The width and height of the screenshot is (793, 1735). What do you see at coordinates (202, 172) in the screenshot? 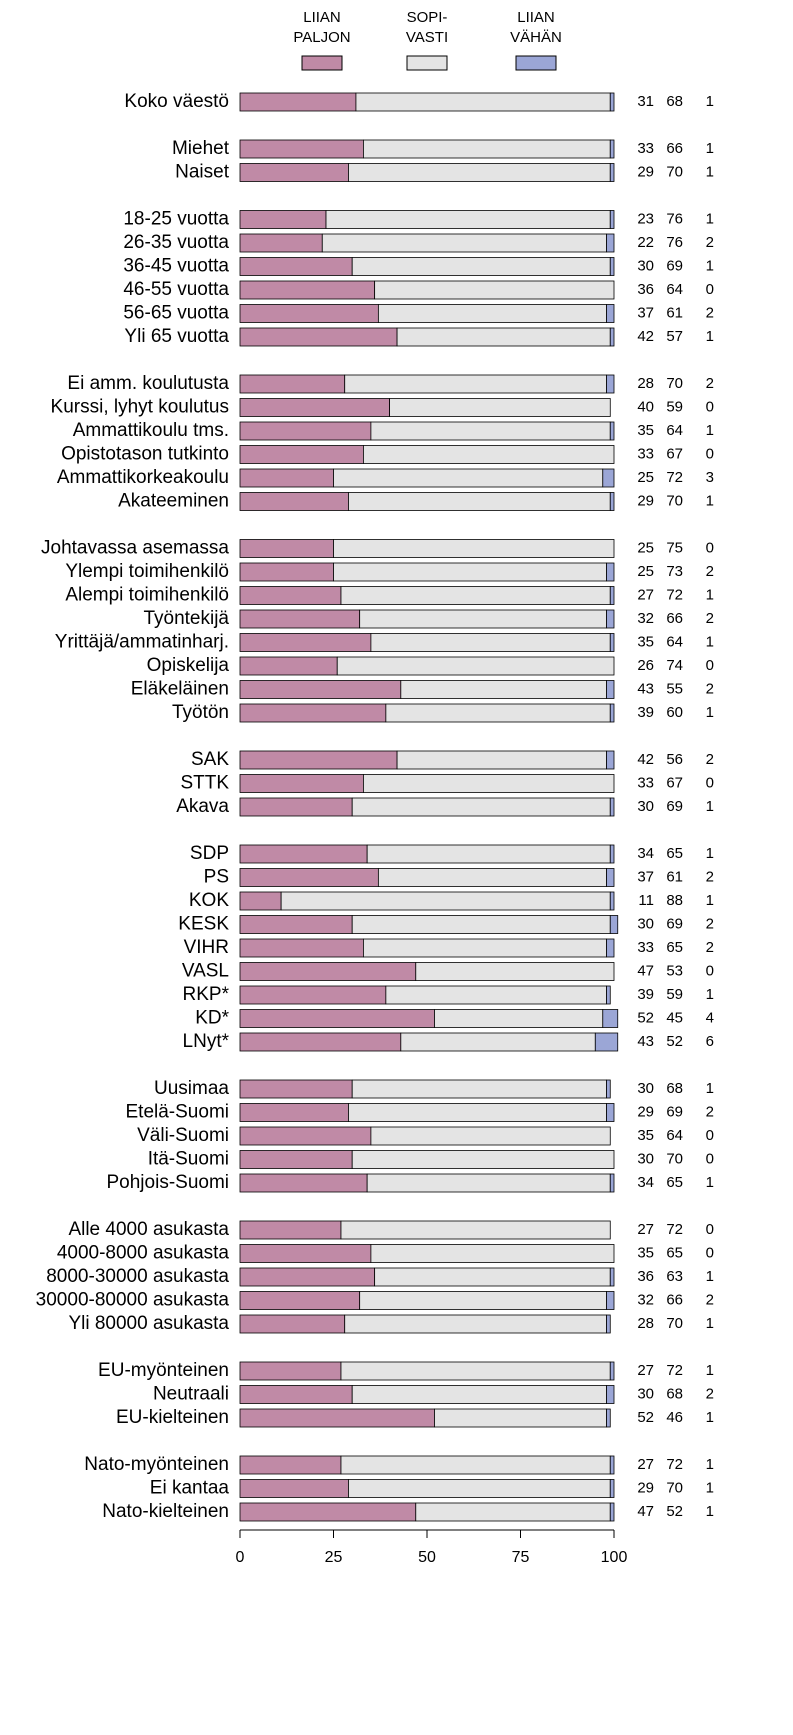
I see `category-label: Naiset` at bounding box center [202, 172].